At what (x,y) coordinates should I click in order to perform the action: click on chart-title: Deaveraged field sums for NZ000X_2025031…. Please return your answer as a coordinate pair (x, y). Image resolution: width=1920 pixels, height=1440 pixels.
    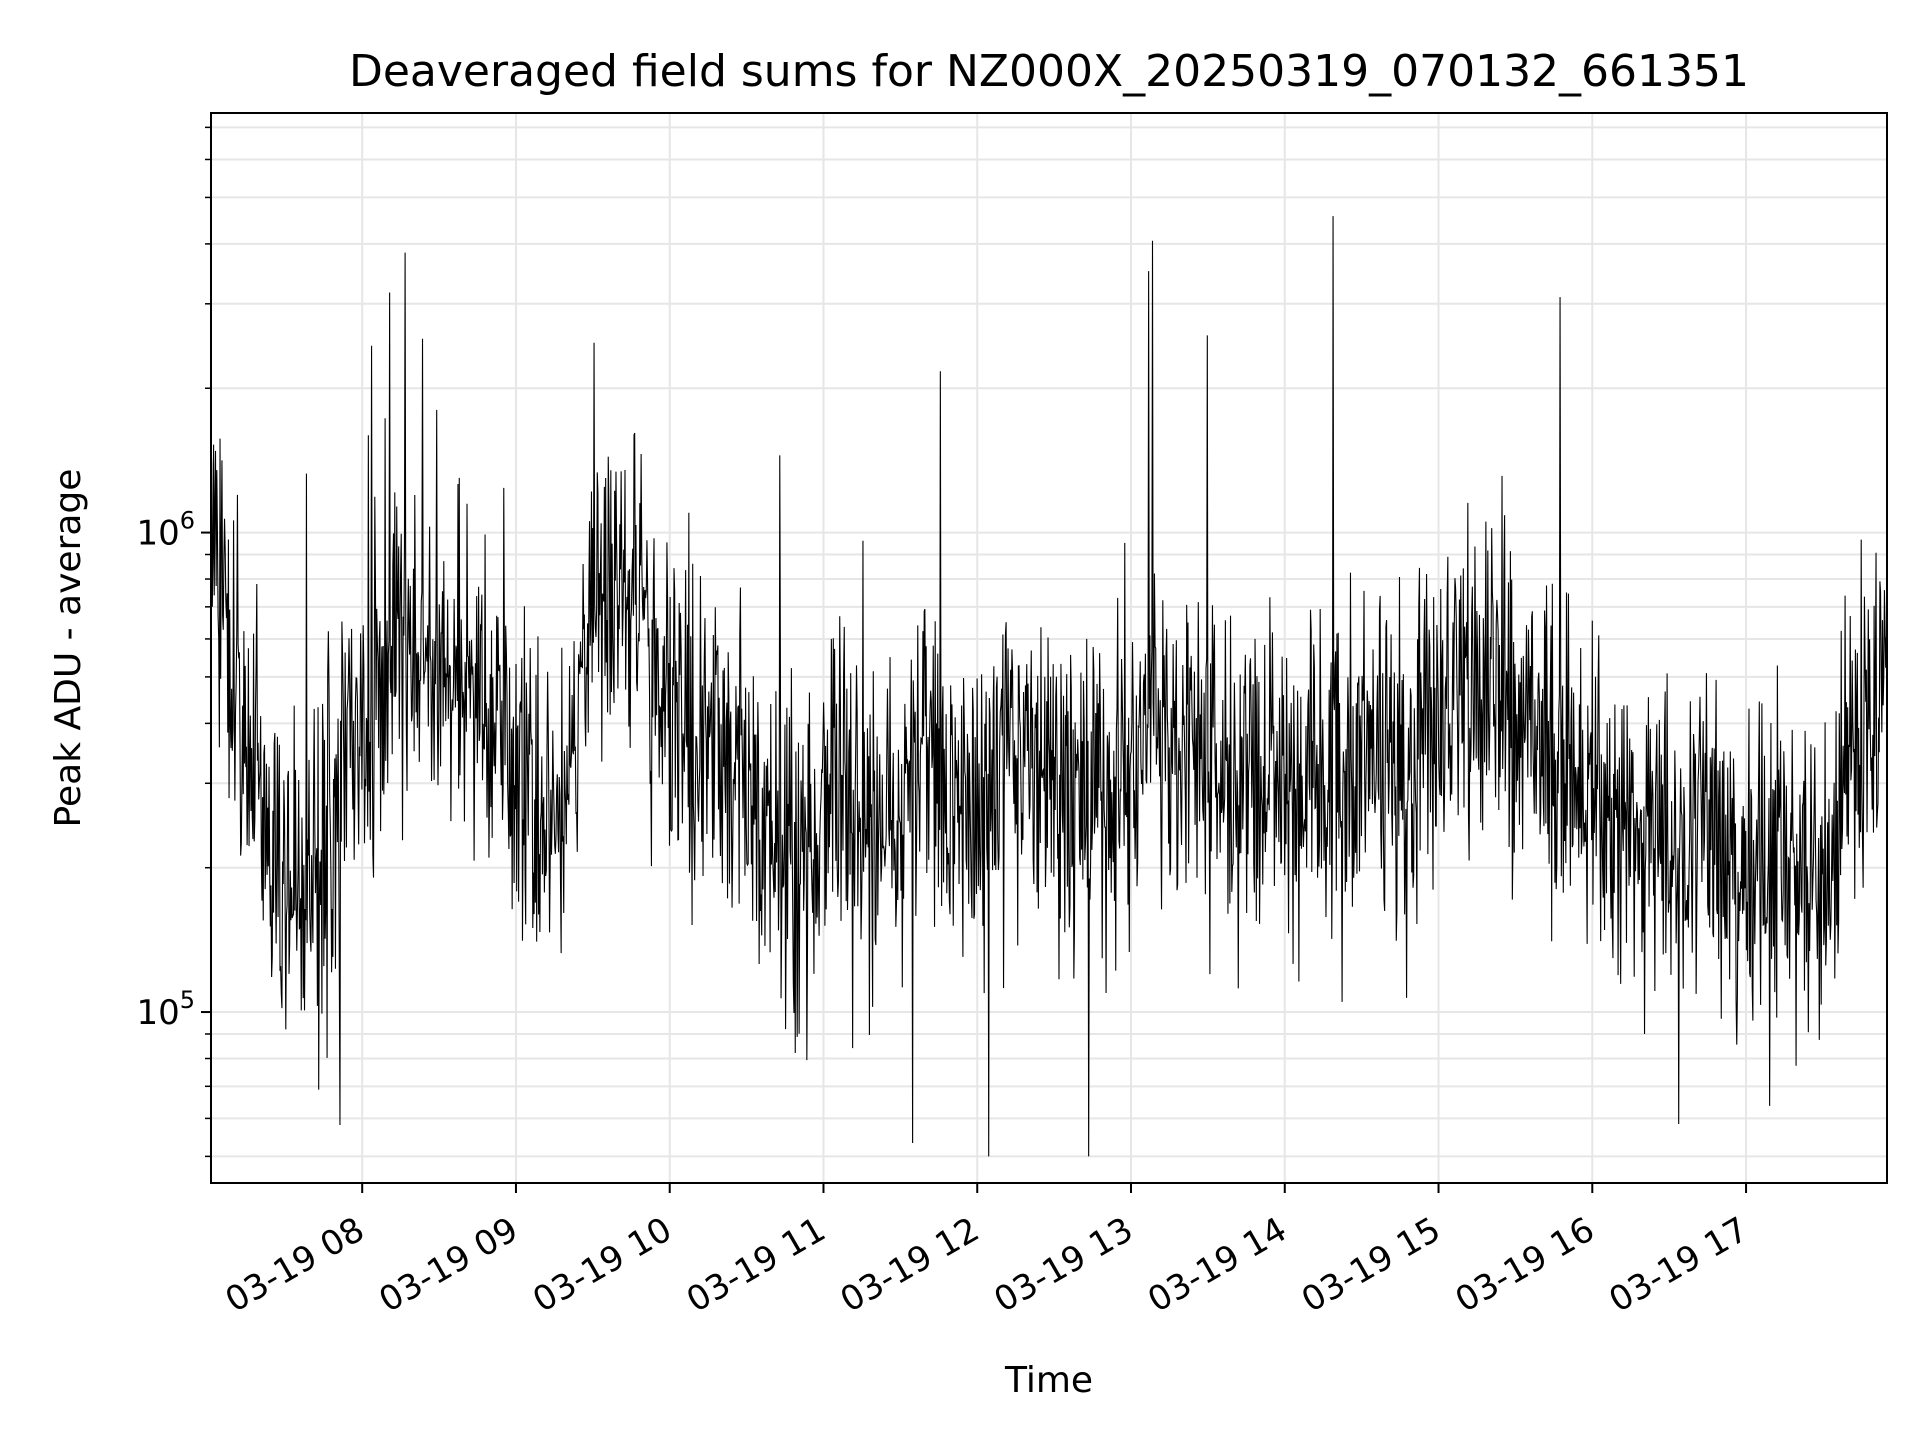
    Looking at the image, I should click on (1049, 71).